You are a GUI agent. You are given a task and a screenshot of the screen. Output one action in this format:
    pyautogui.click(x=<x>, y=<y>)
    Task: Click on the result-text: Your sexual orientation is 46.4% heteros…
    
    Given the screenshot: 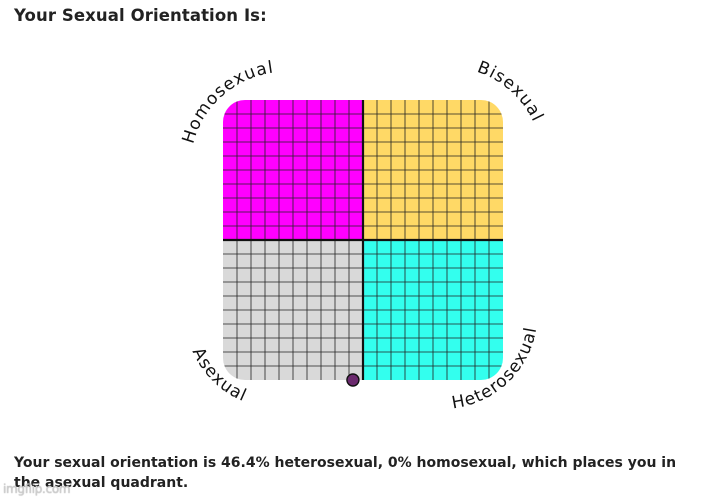 What is the action you would take?
    pyautogui.click(x=345, y=473)
    